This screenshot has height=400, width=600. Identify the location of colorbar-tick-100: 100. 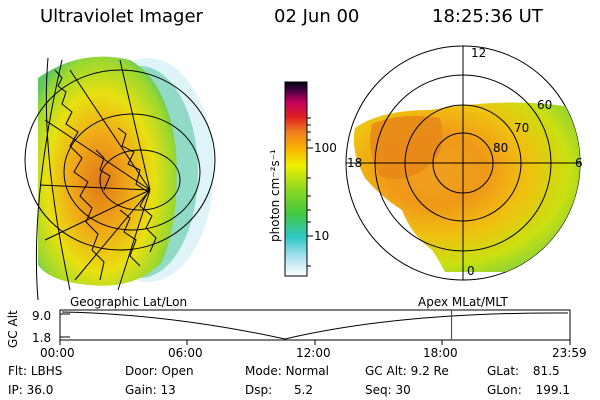
(325, 148).